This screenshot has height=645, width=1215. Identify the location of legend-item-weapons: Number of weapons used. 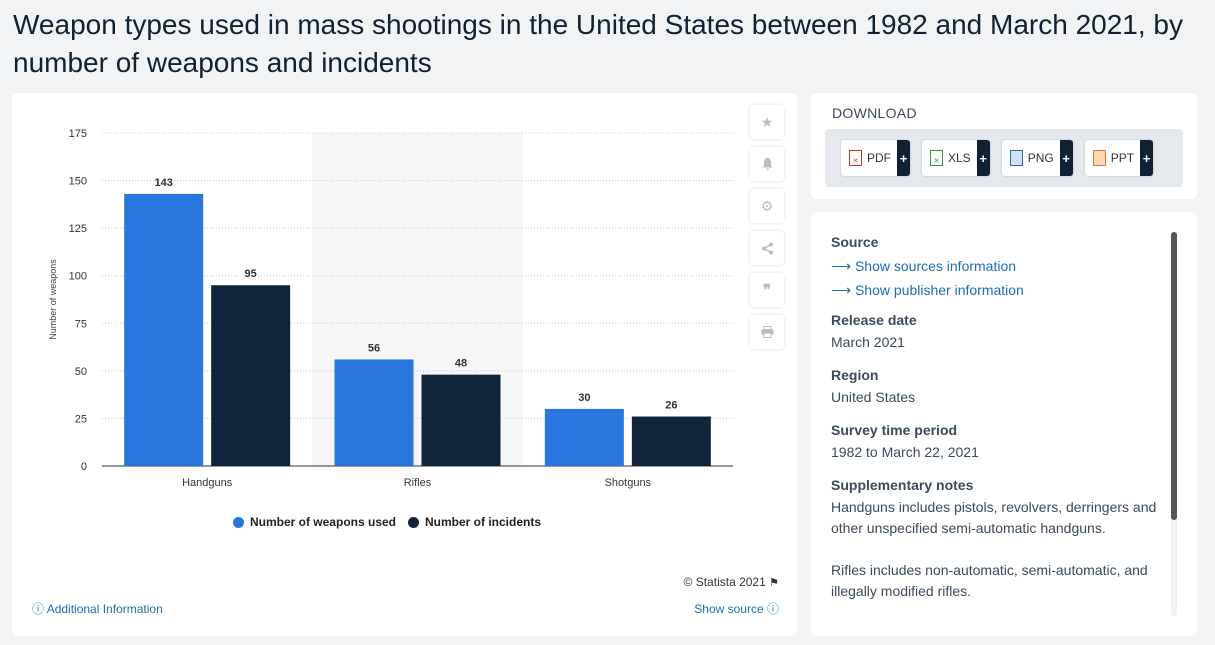
(314, 522).